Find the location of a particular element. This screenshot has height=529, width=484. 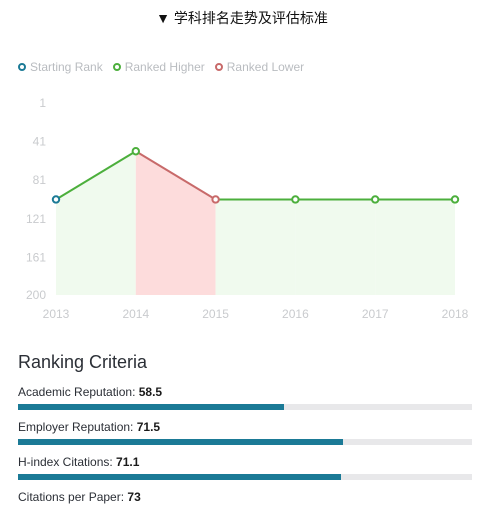

criterion-h-index-citations: H-index Citations: 71.1 is located at coordinates (245, 467).